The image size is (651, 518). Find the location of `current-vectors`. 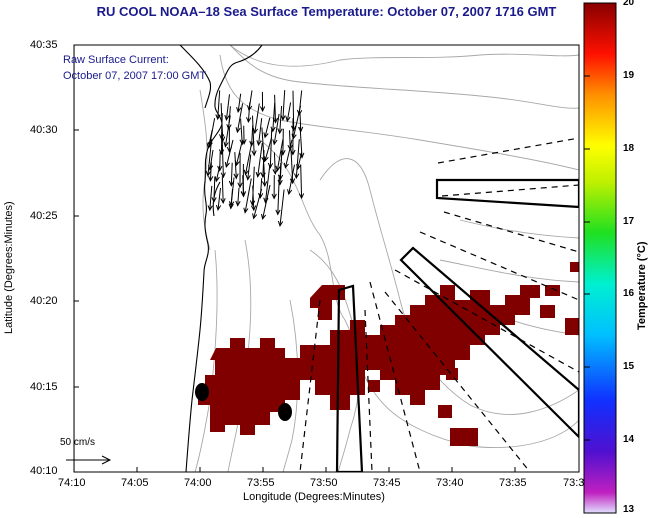

current-vectors is located at coordinates (255, 158).